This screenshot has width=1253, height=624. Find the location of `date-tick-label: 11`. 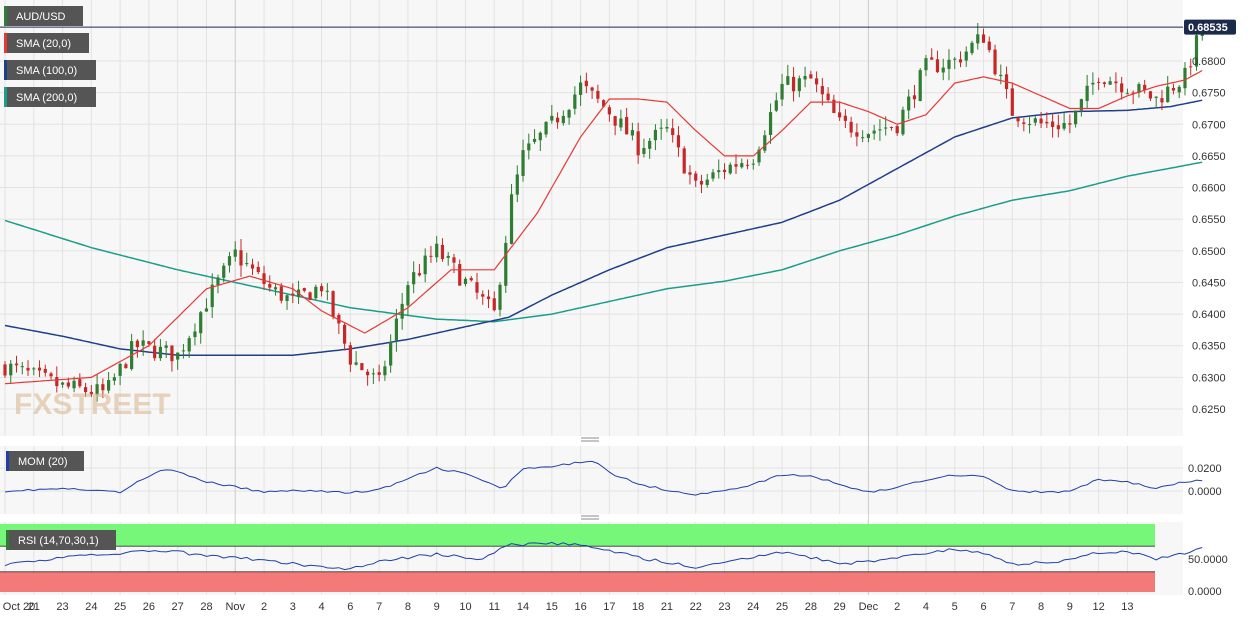

date-tick-label: 11 is located at coordinates (494, 607).